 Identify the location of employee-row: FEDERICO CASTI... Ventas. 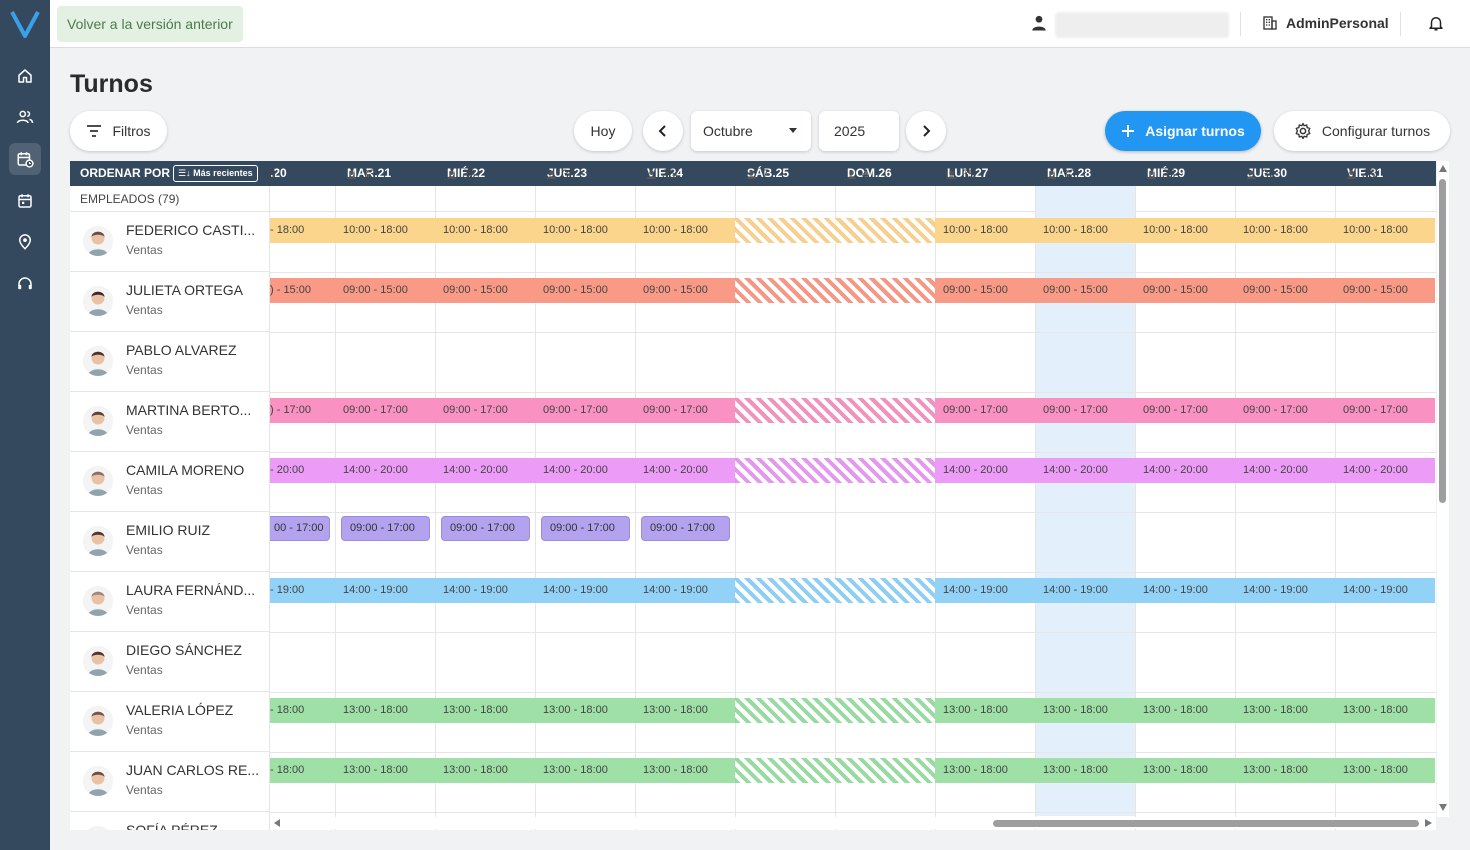
(170, 242).